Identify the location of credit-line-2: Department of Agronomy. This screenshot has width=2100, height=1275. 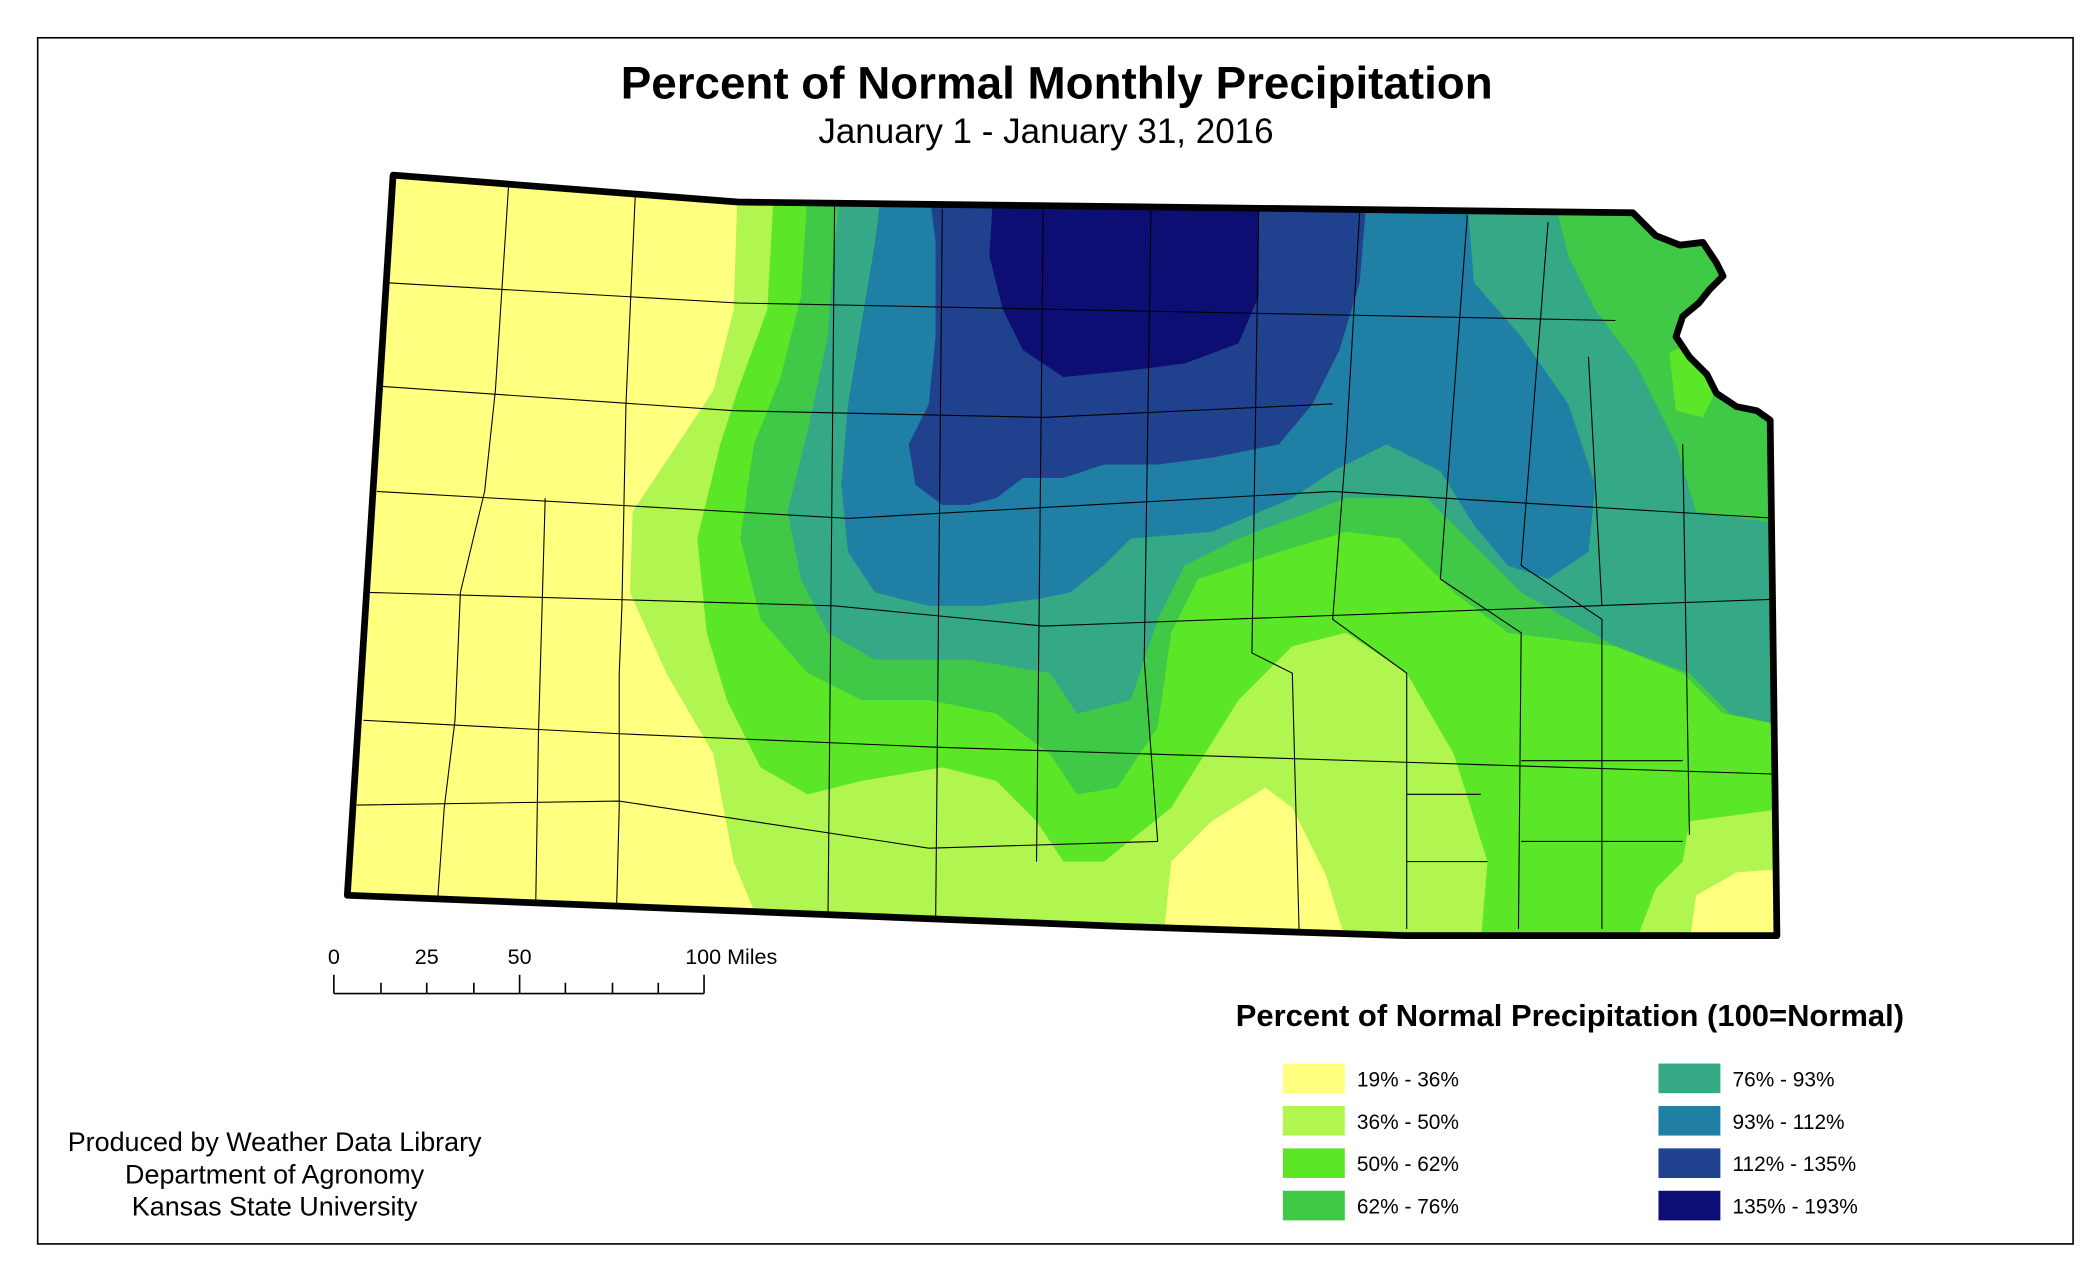
(275, 1174).